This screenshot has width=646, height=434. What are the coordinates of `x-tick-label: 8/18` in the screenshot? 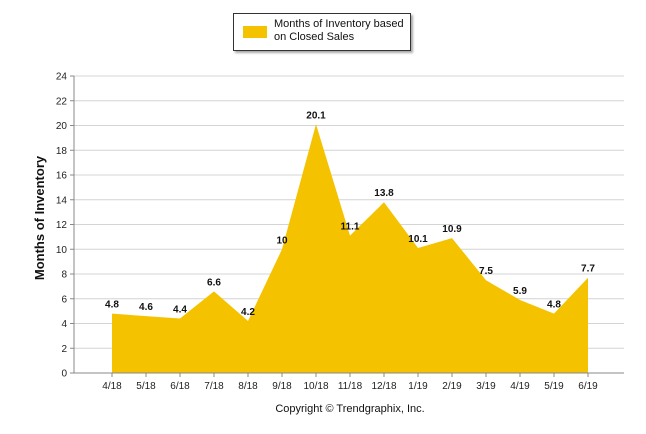 It's located at (248, 386).